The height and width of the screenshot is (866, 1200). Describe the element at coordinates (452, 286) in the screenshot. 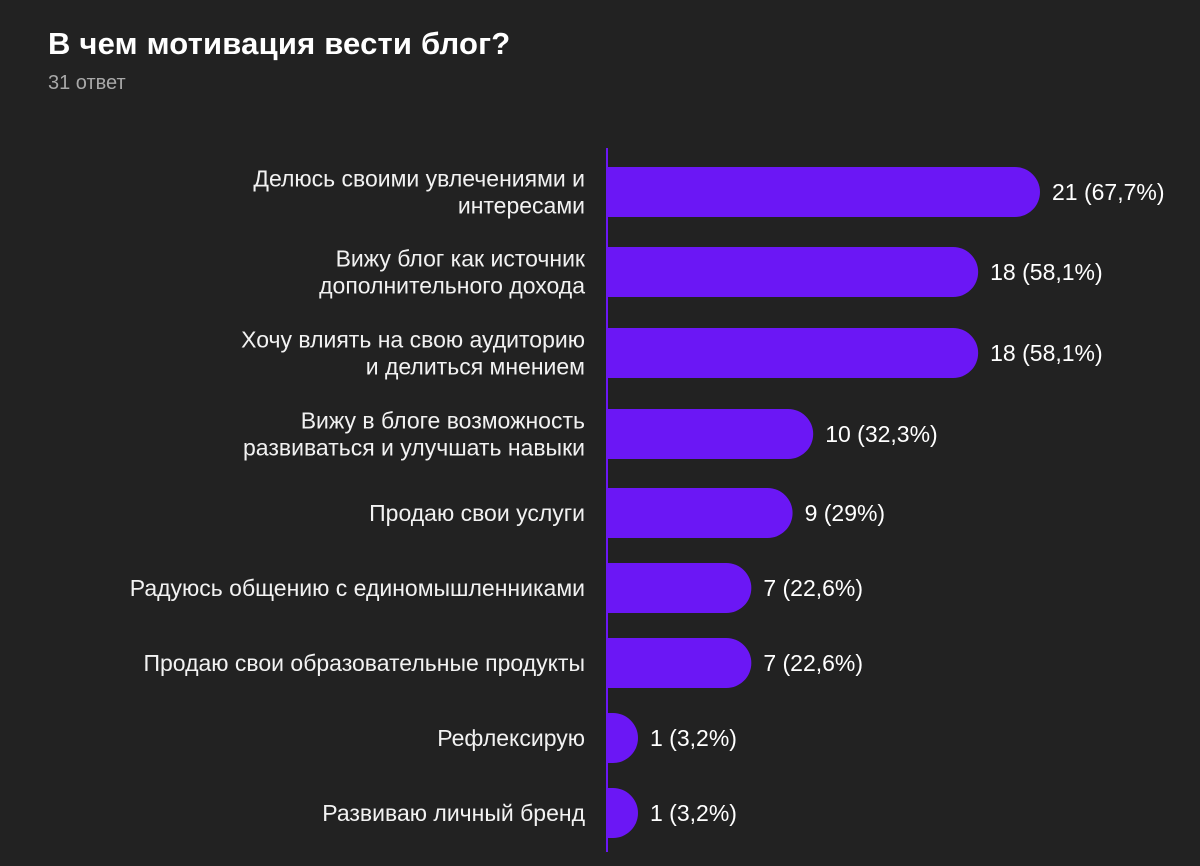

I see `category-label-line: дополнительного дохода` at that location.